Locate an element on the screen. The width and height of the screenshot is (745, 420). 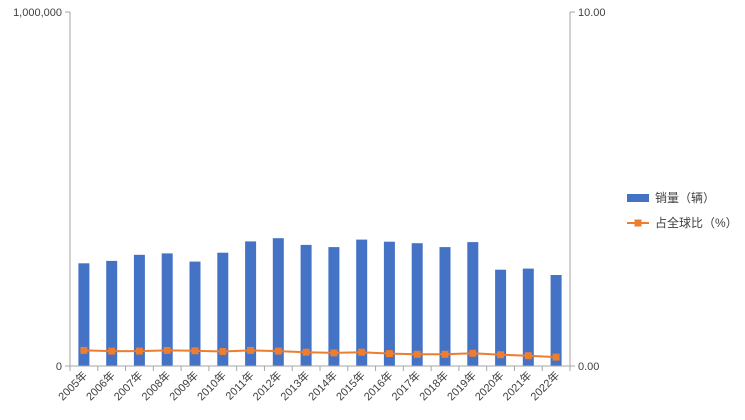
bar-2012年 is located at coordinates (278, 302).